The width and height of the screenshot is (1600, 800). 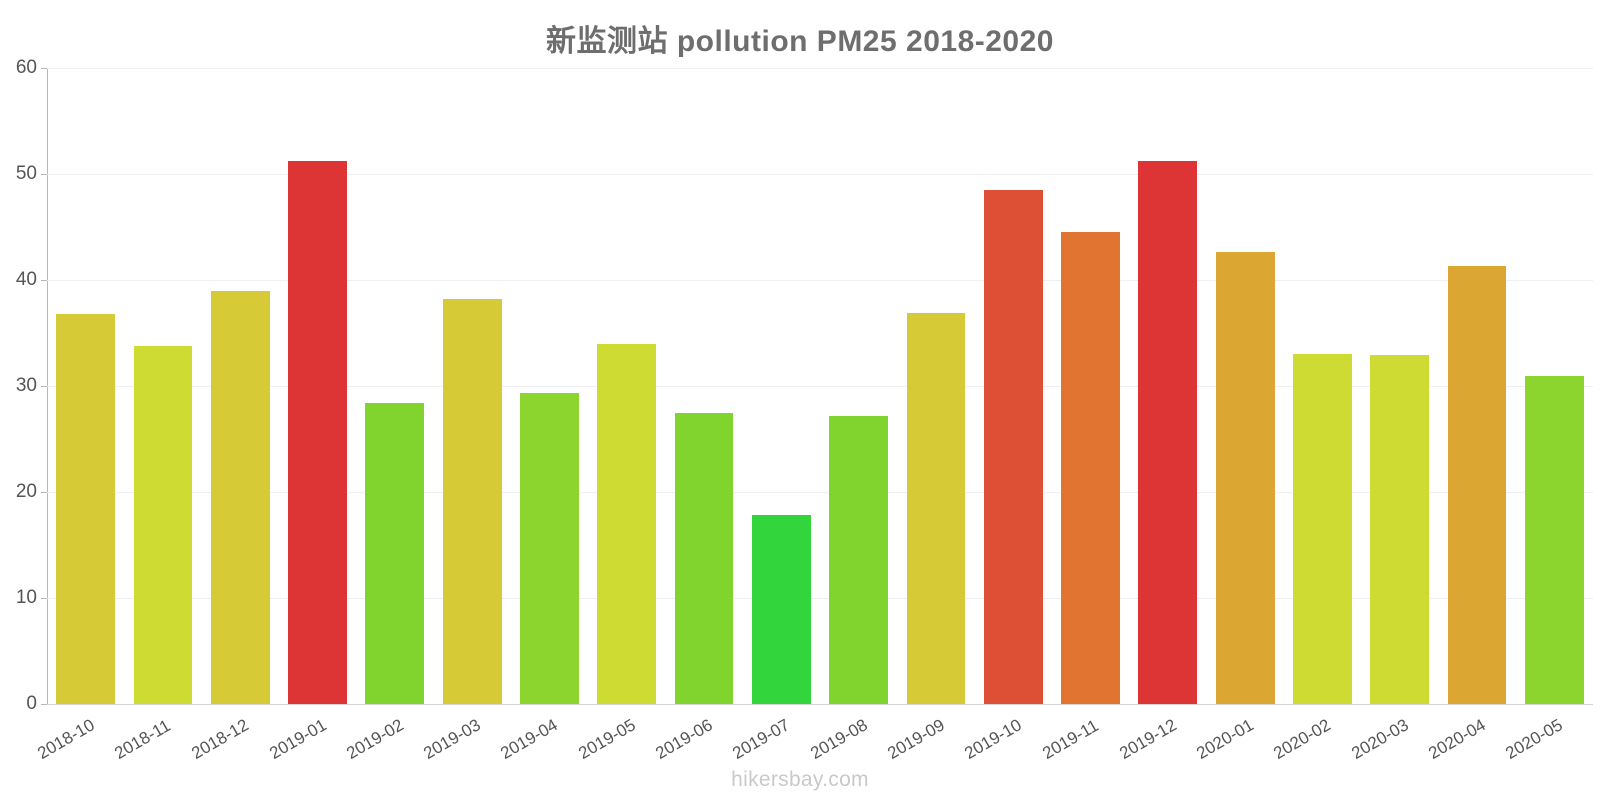 I want to click on y-tick-label-60: 60, so click(x=26, y=67).